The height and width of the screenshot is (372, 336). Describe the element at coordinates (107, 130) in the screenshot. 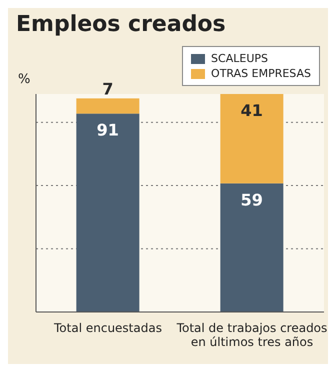

I see `data-label: 91` at that location.